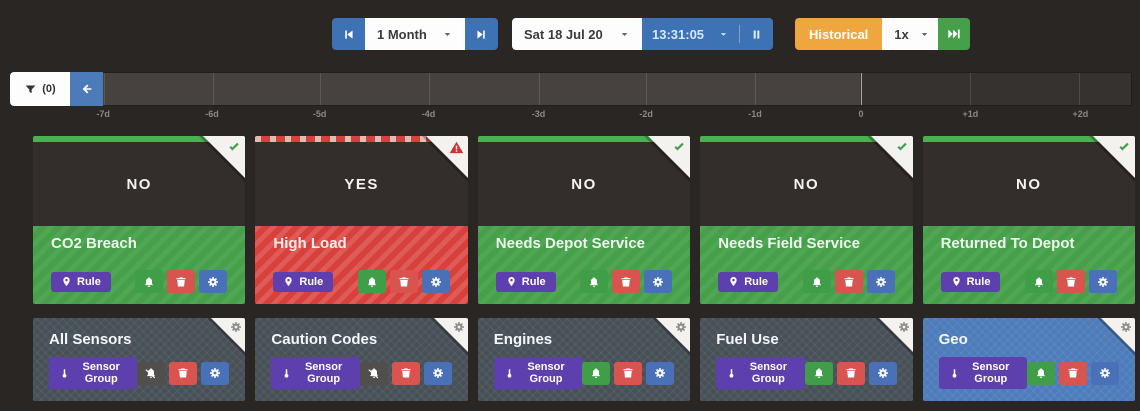  What do you see at coordinates (539, 89) in the screenshot?
I see `timeline-gridline` at bounding box center [539, 89].